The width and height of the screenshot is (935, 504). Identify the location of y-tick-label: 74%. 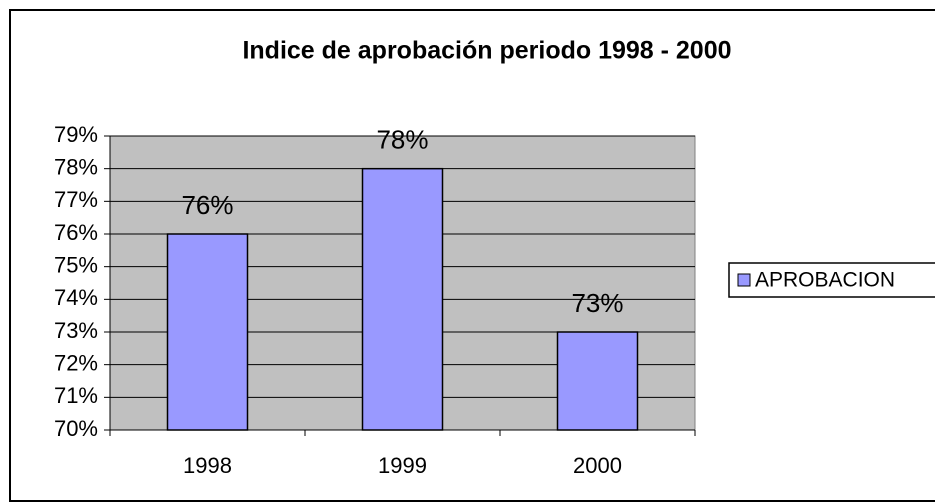
(76, 297).